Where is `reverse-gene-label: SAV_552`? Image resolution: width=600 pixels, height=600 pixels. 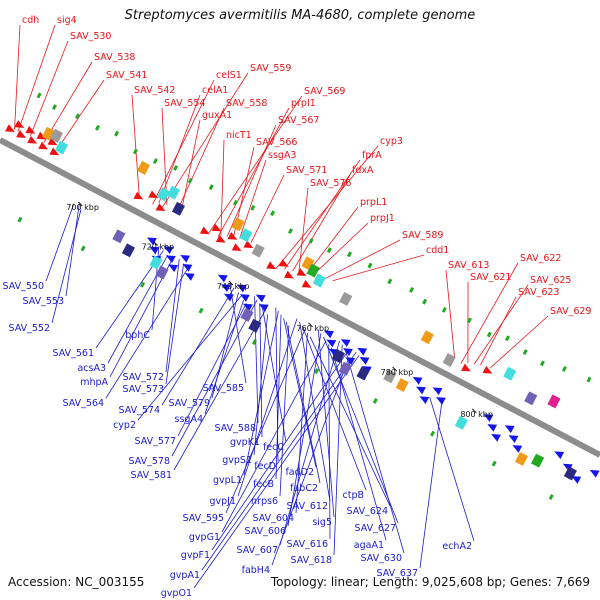 reverse-gene-label: SAV_552 is located at coordinates (29, 328).